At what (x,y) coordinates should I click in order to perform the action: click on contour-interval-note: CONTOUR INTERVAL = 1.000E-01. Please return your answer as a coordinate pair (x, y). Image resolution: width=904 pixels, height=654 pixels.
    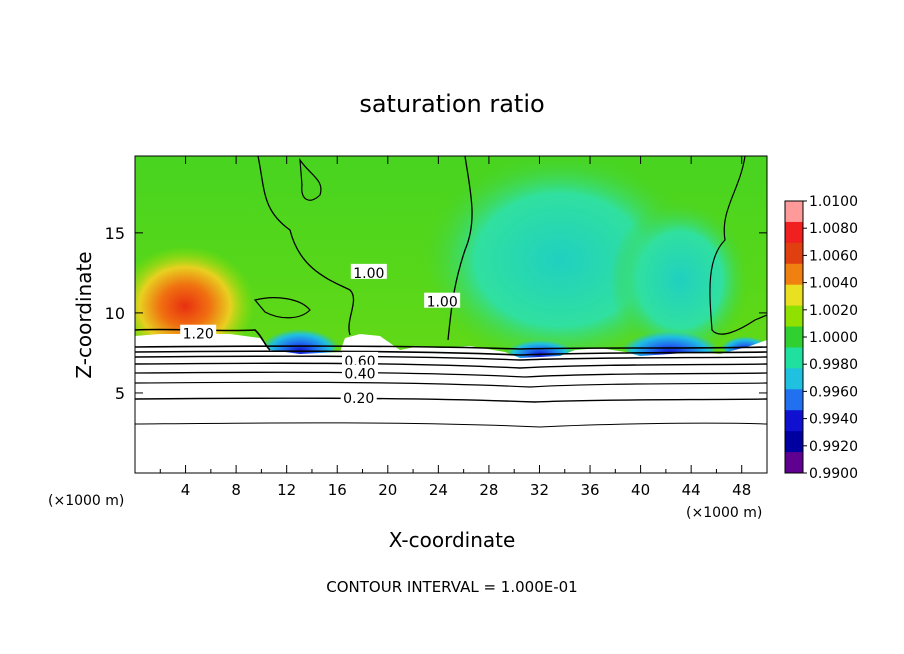
    Looking at the image, I should click on (451, 587).